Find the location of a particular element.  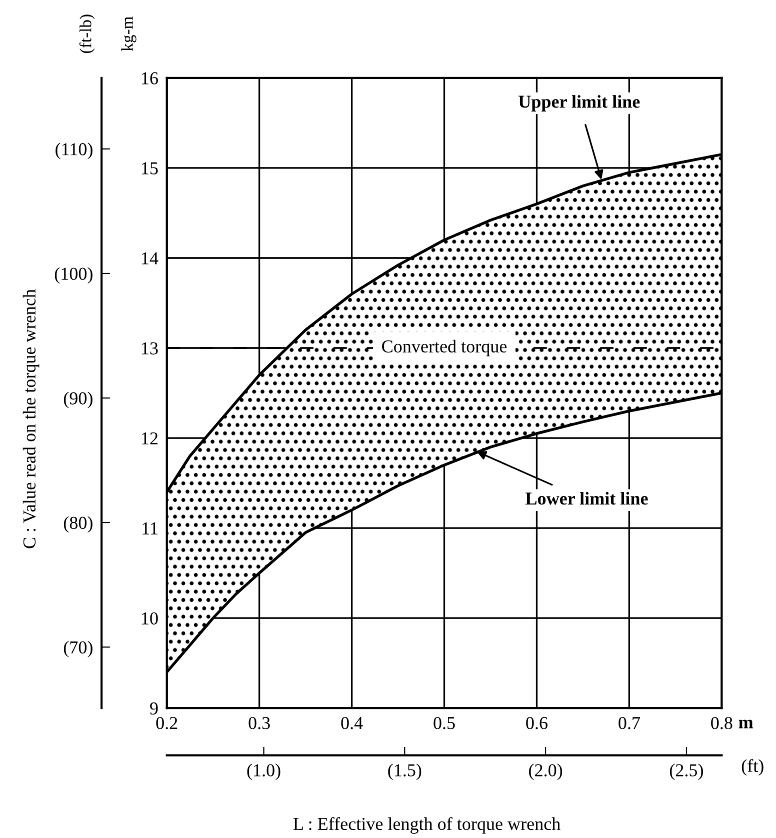

y2-axis-title: (ft-lb) is located at coordinates (87, 33).